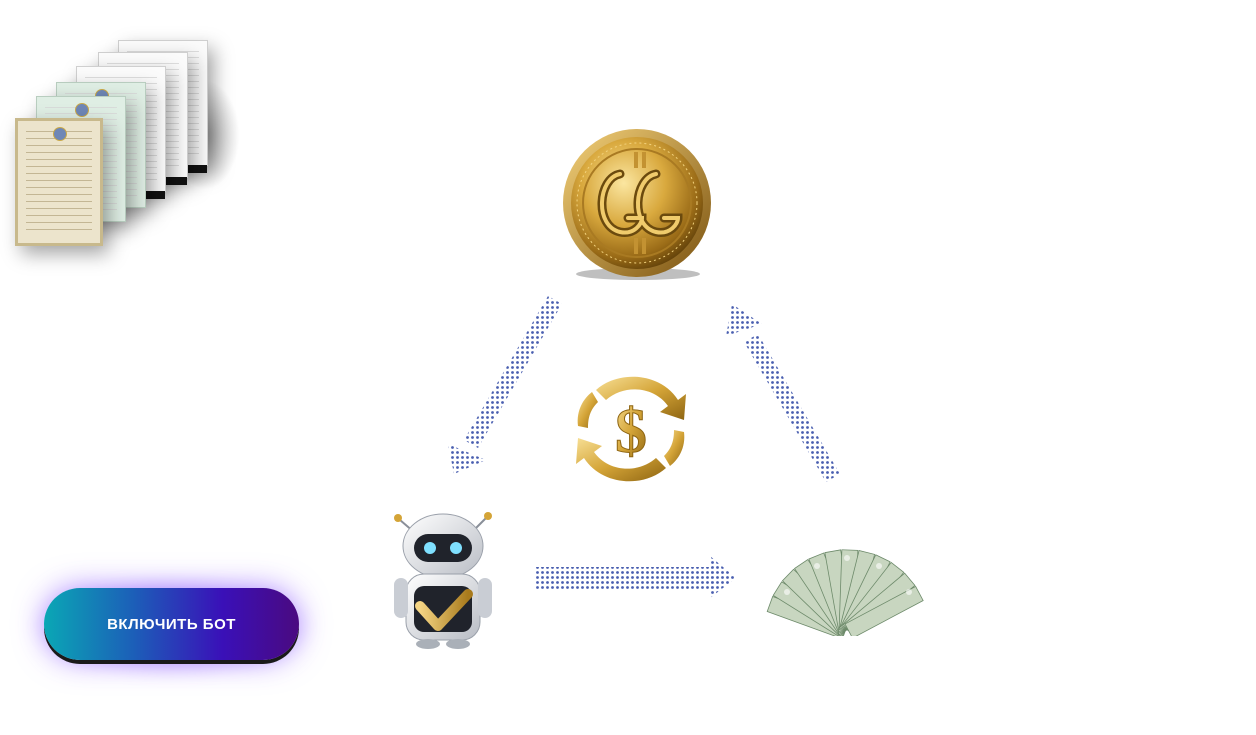 Image resolution: width=1256 pixels, height=735 pixels. I want to click on money-fan-icon, so click(845, 592).